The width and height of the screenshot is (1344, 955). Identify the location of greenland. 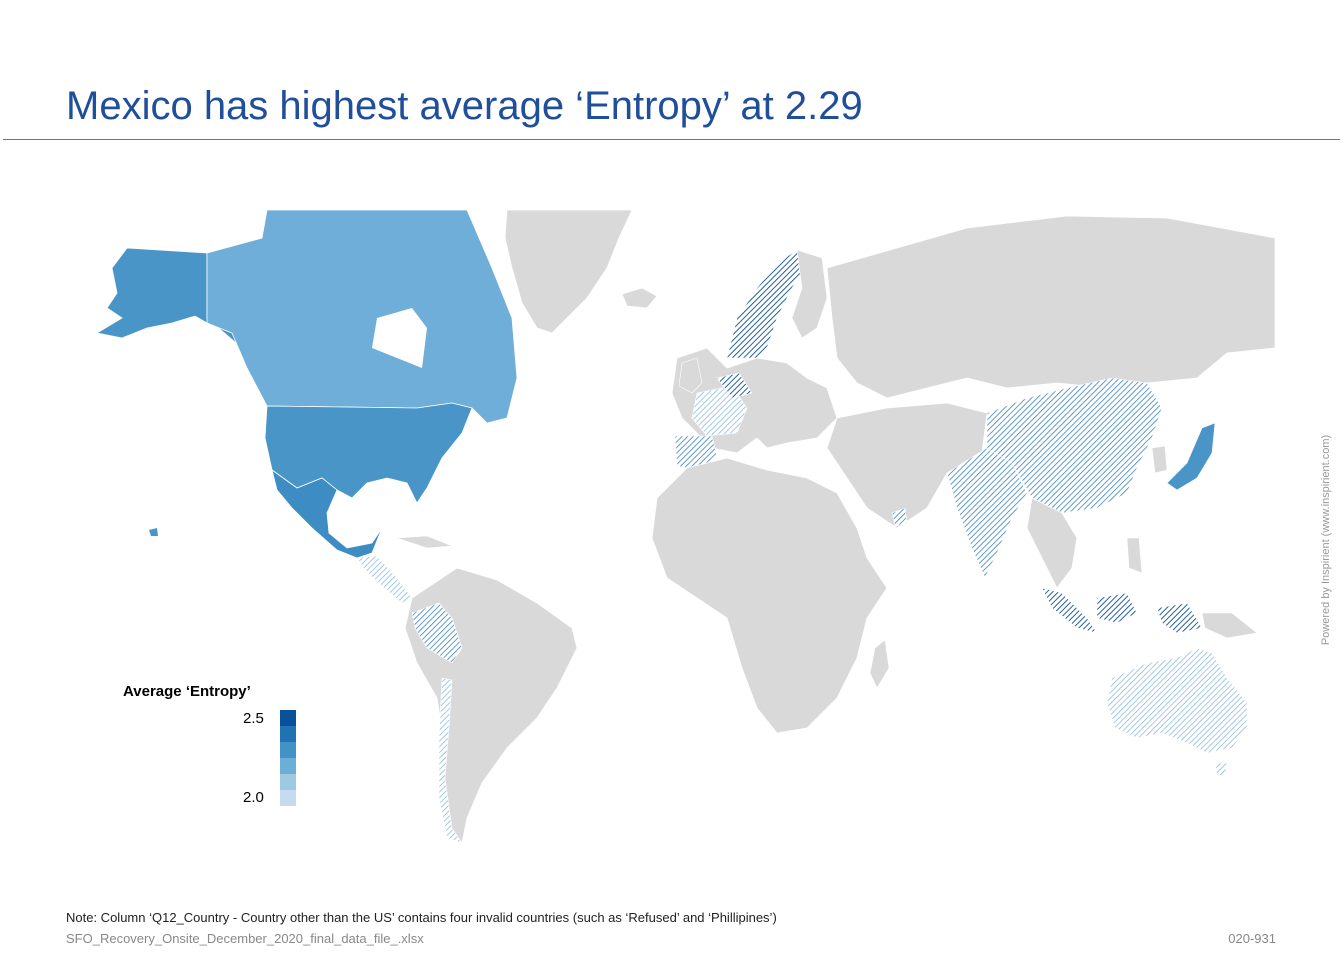
(568, 271).